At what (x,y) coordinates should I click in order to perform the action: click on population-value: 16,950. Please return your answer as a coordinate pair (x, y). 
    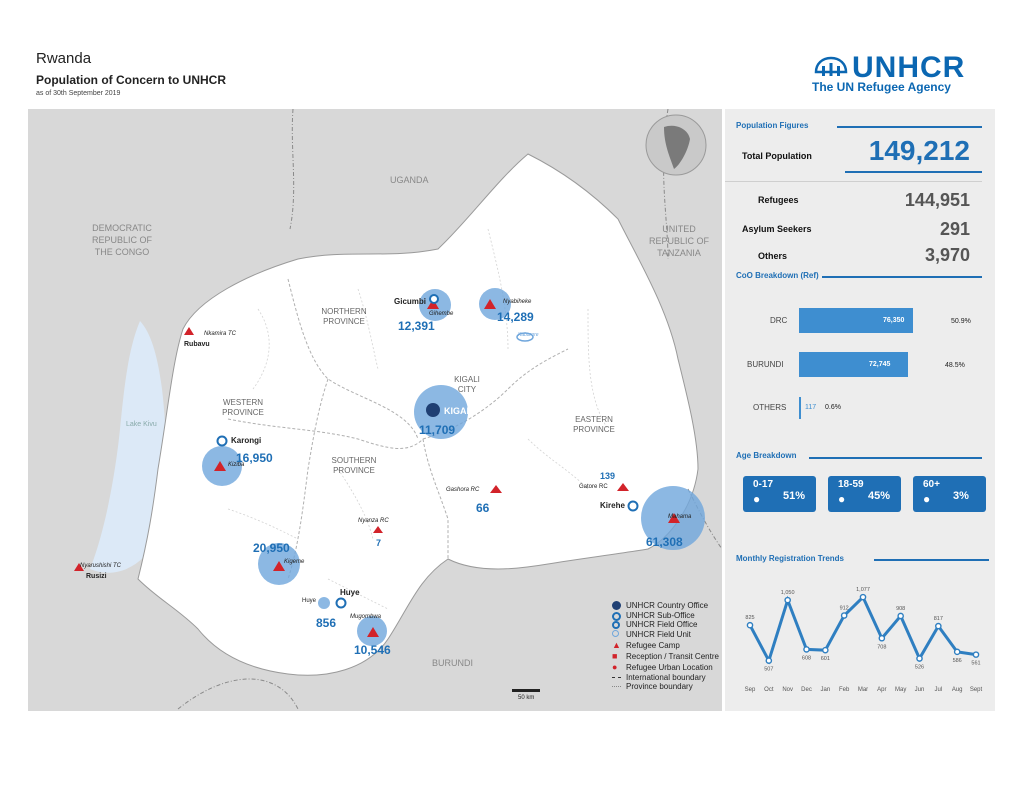
    Looking at the image, I should click on (254, 458).